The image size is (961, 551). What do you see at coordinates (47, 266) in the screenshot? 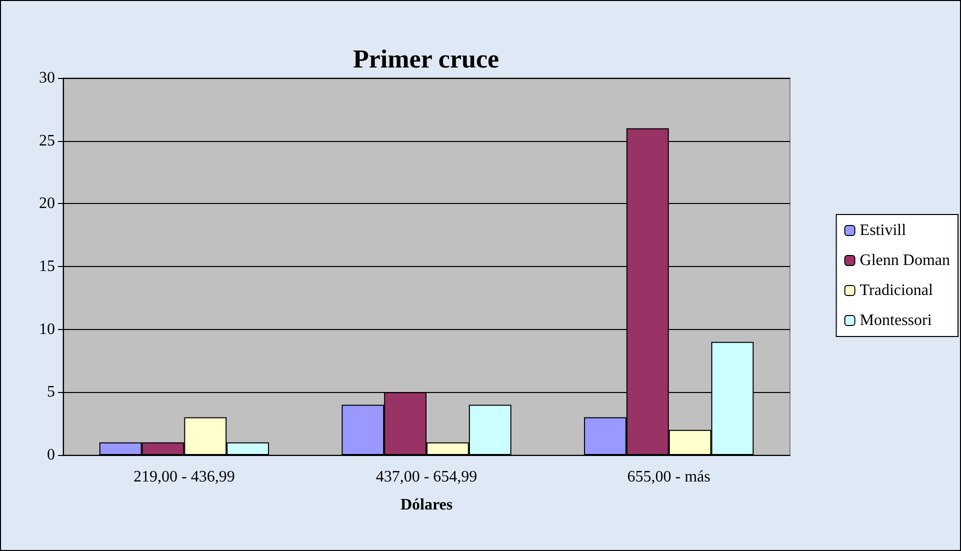
I see `y-tick-label: 15` at bounding box center [47, 266].